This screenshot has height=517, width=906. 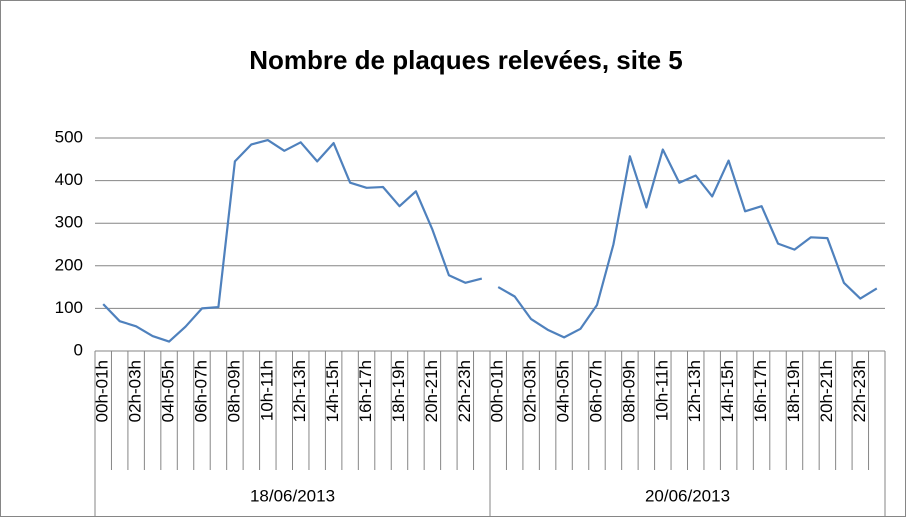 What do you see at coordinates (69, 264) in the screenshot?
I see `y-tick-label: 200` at bounding box center [69, 264].